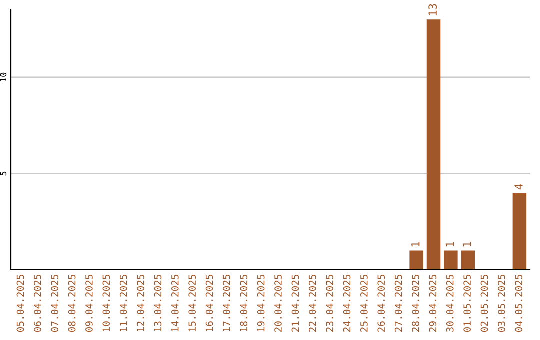 The image size is (540, 340). Describe the element at coordinates (3, 174) in the screenshot. I see `y-tick-label: 5` at that location.